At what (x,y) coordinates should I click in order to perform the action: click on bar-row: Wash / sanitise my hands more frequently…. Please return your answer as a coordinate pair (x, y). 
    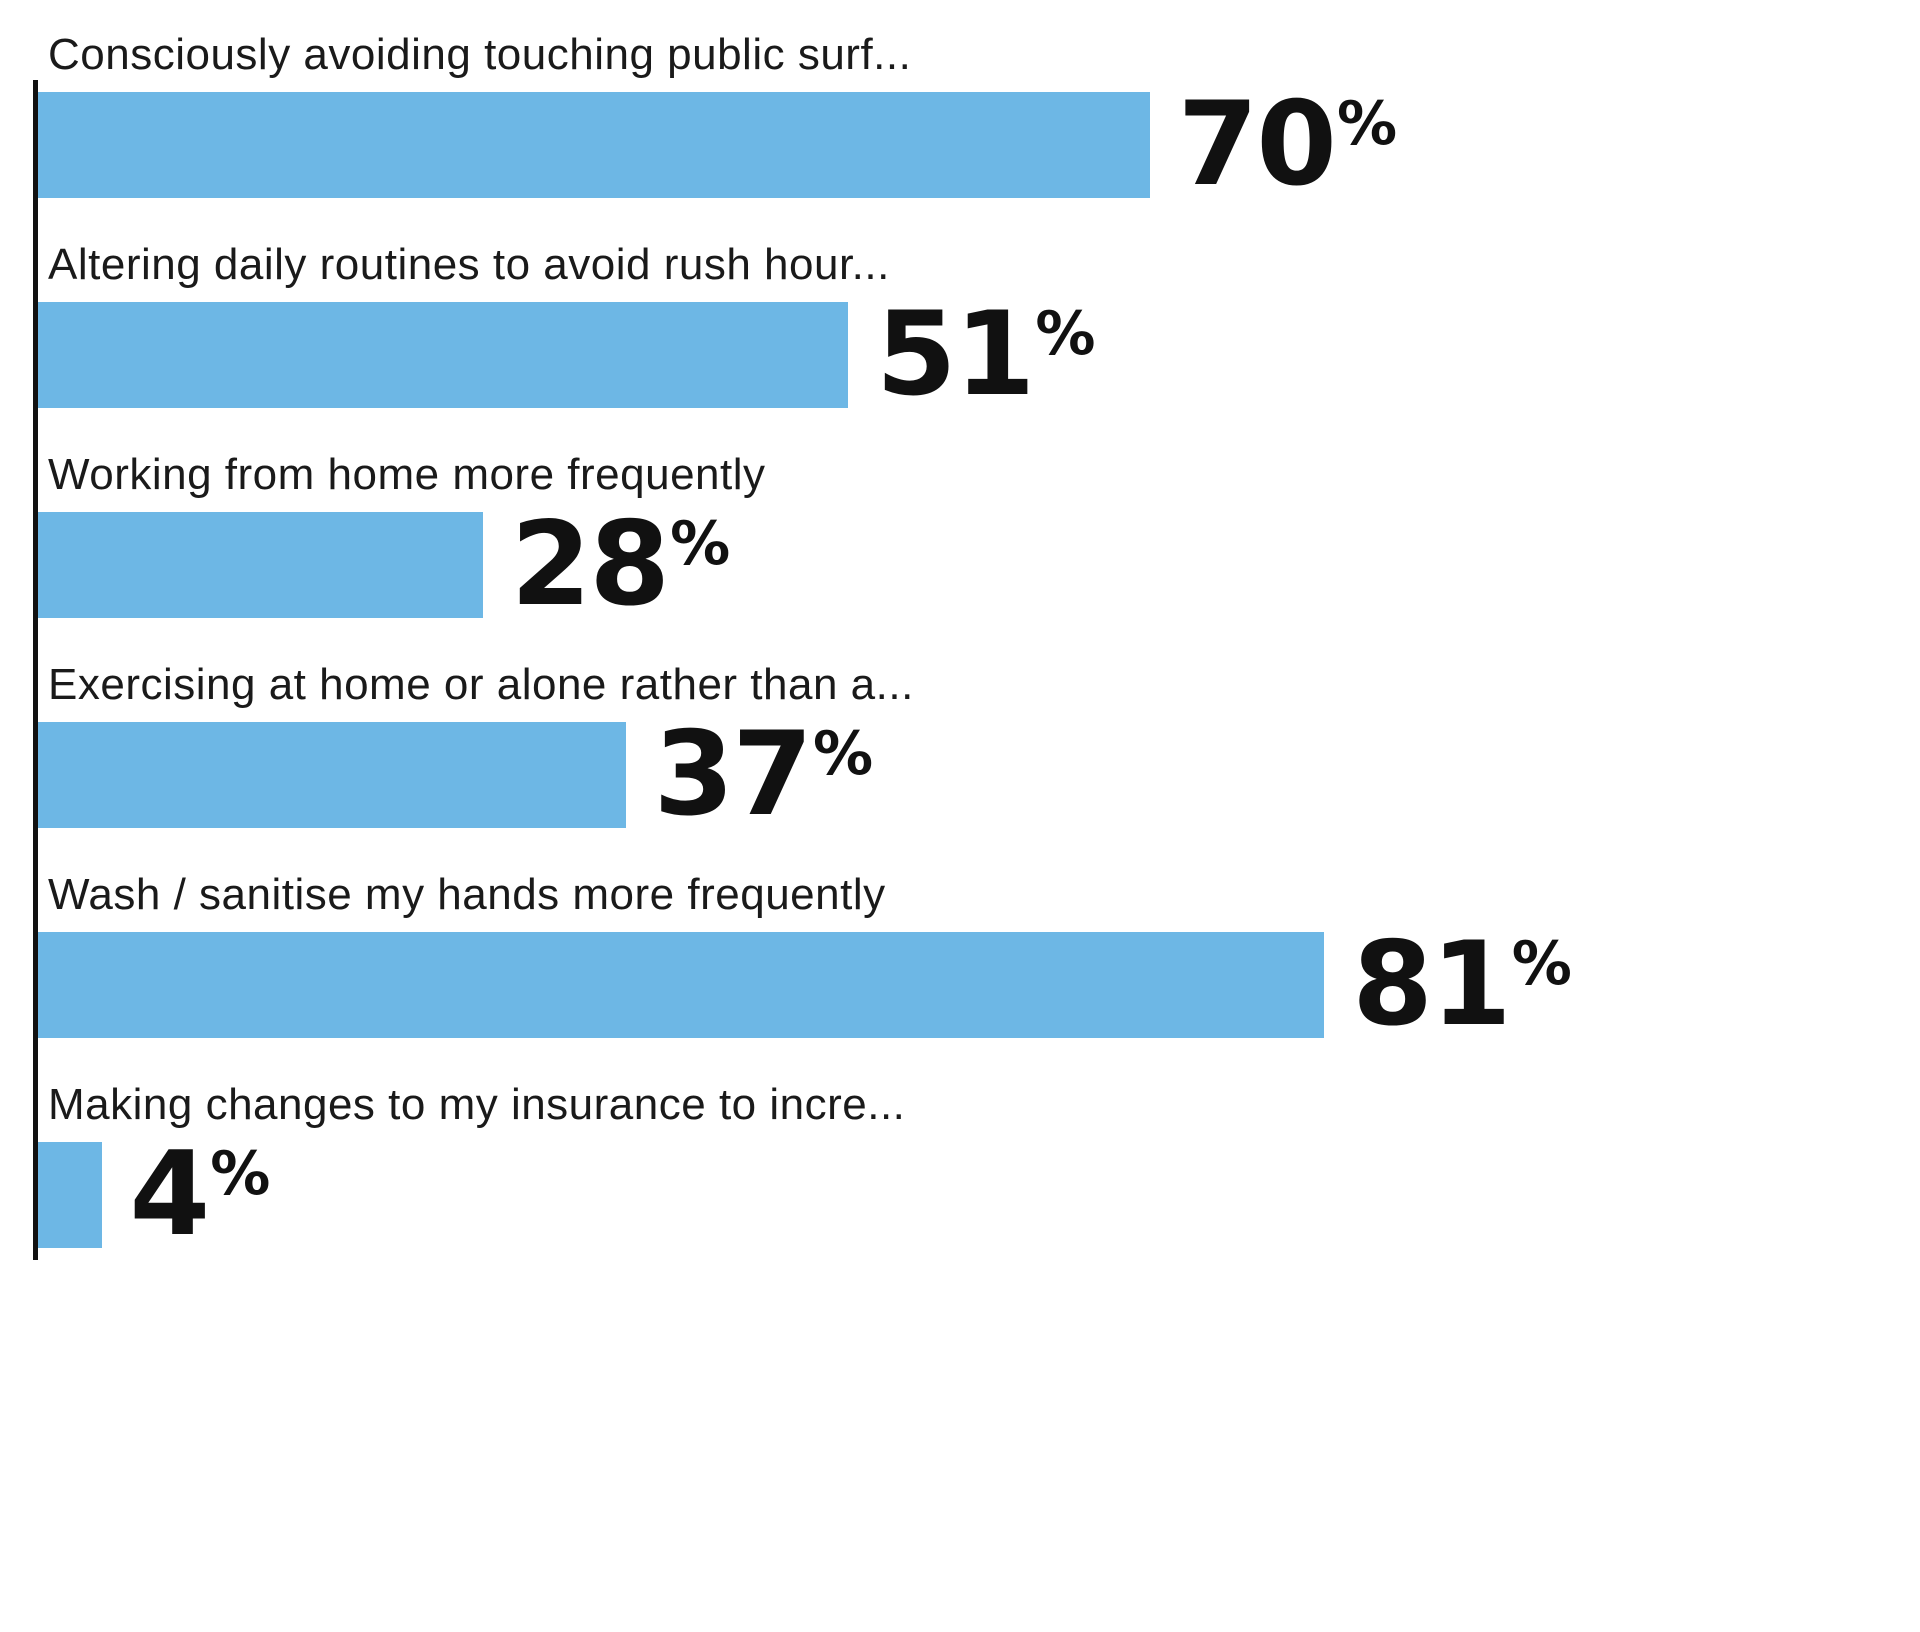
    Looking at the image, I should click on (978, 956).